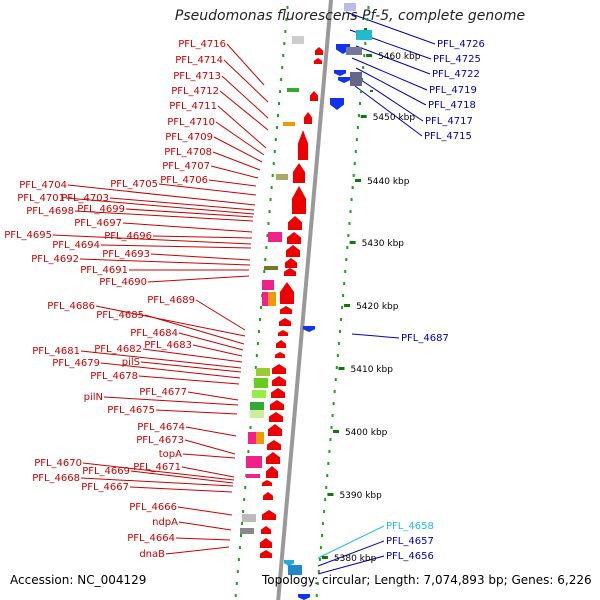 Image resolution: width=600 pixels, height=600 pixels. What do you see at coordinates (189, 137) in the screenshot?
I see `gene-label-left: PFL_4709` at bounding box center [189, 137].